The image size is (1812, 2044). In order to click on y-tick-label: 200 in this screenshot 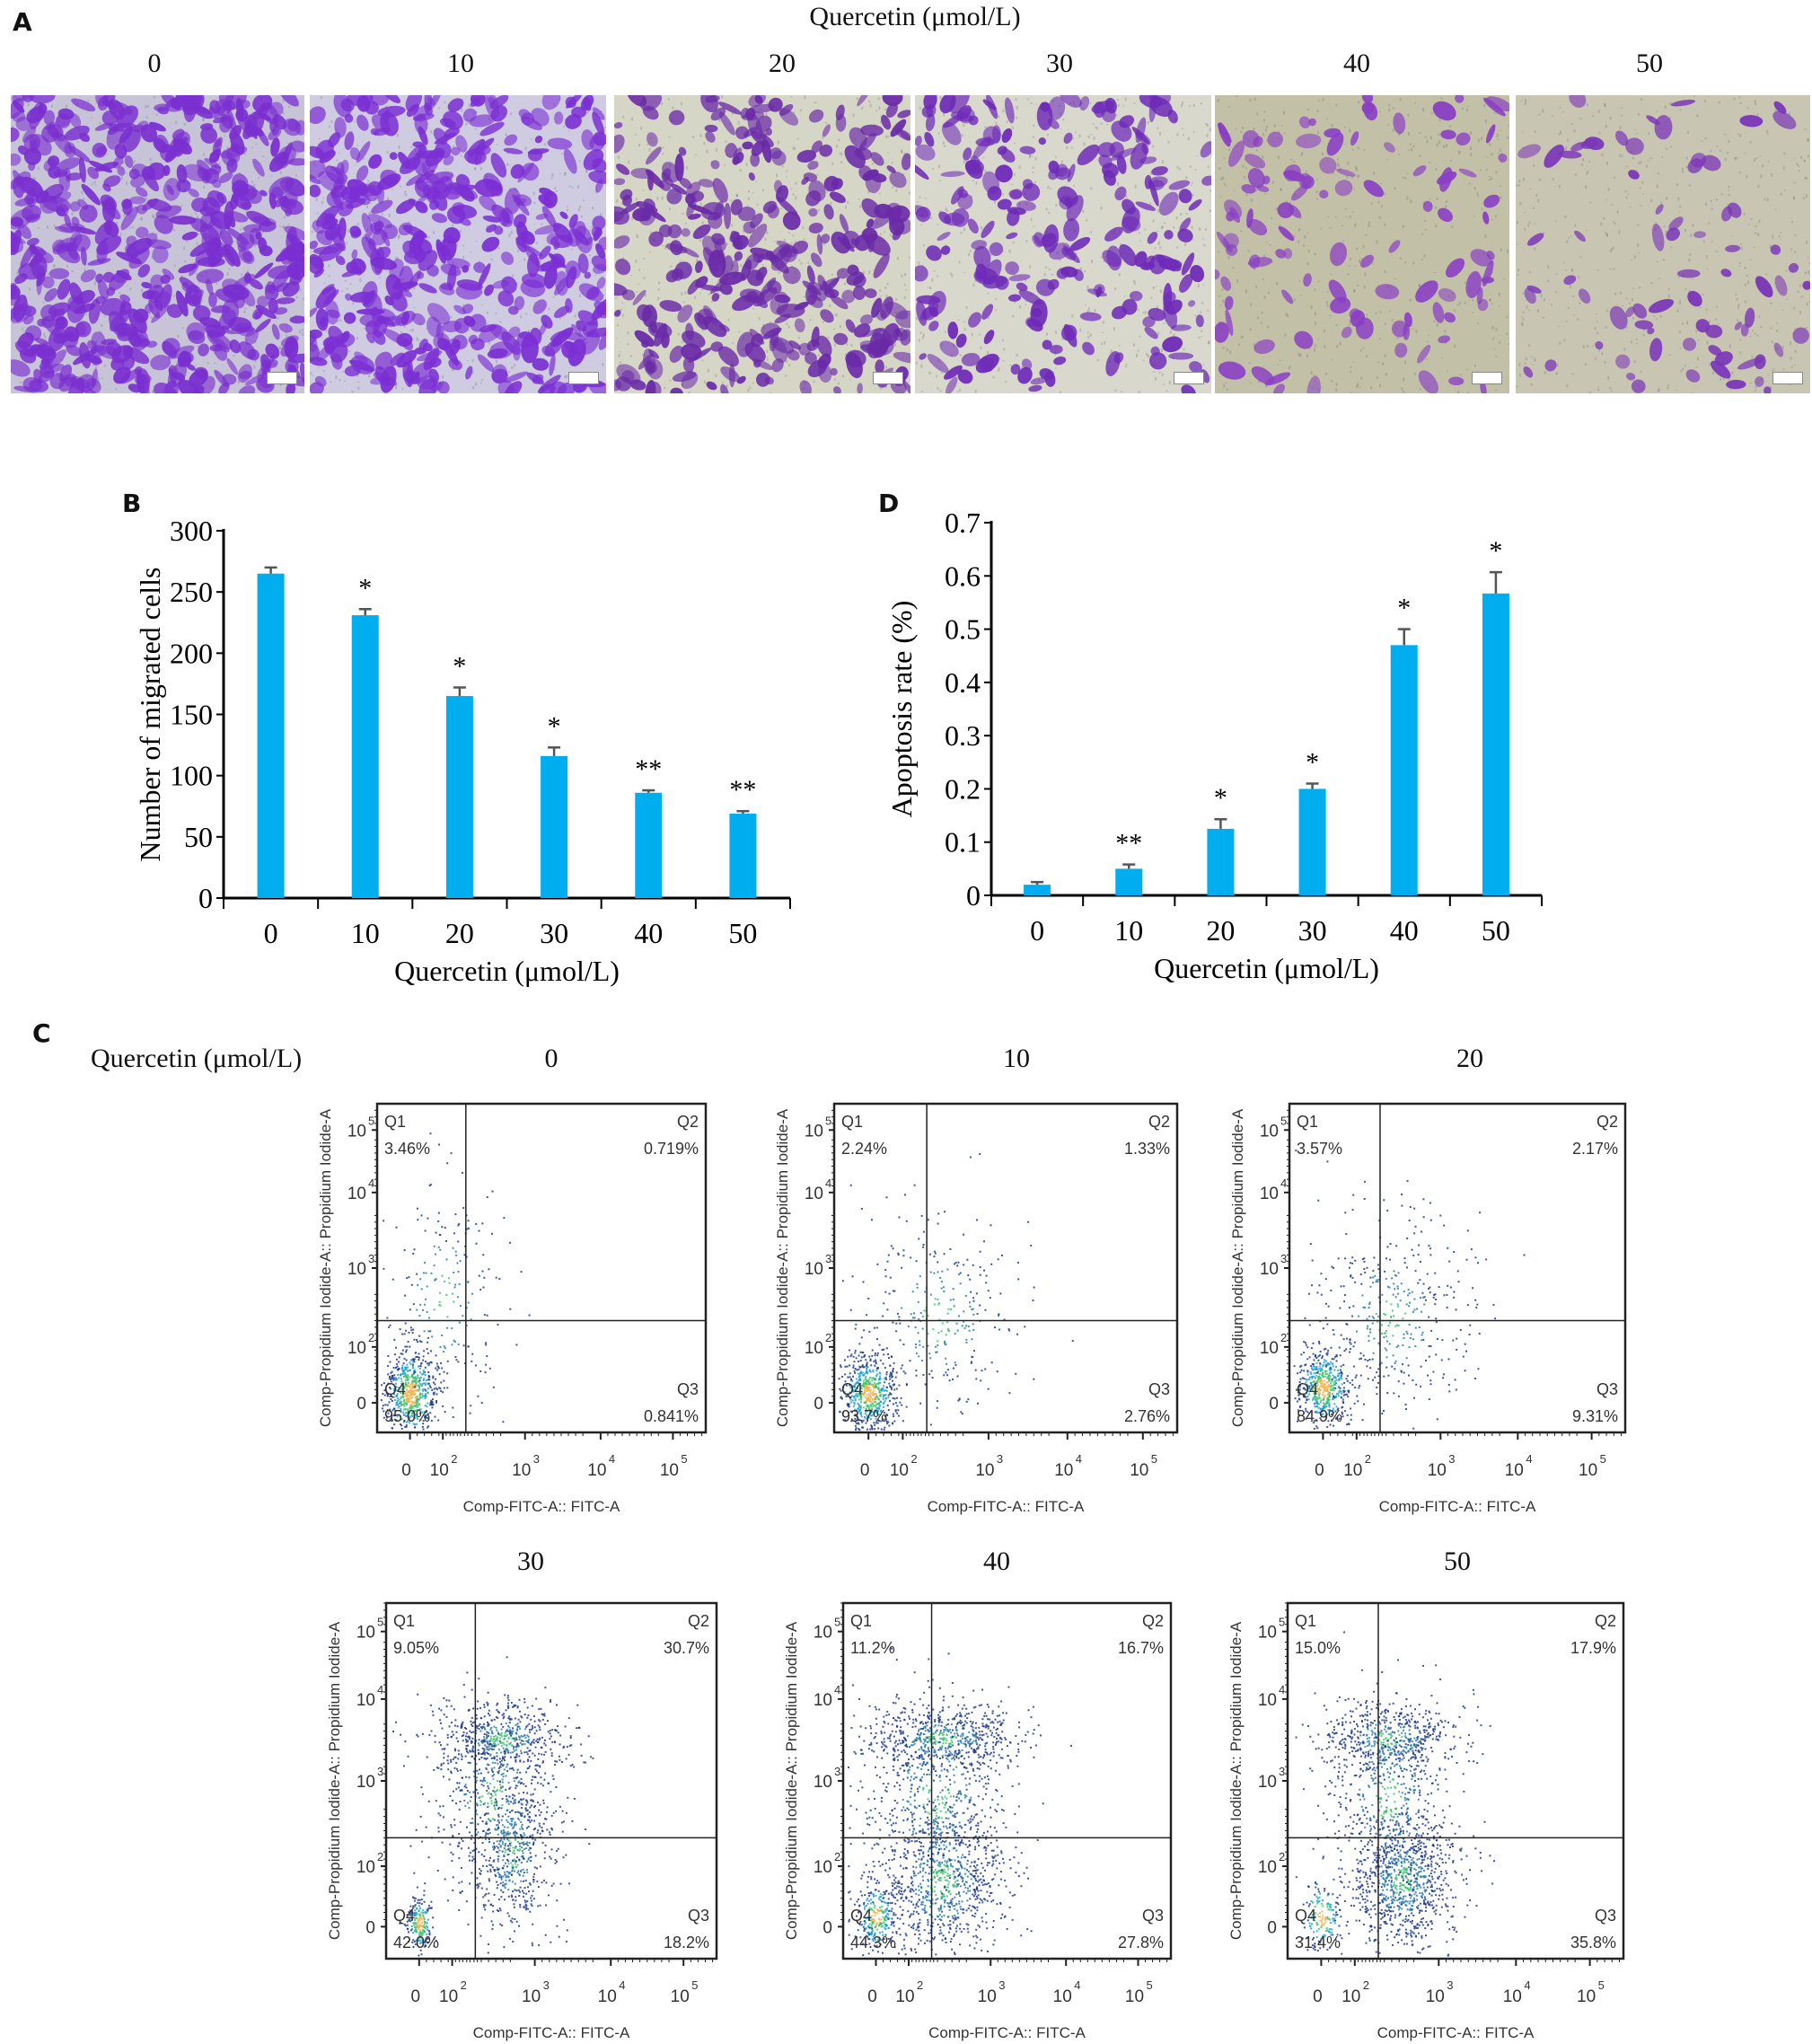, I will do `click(191, 653)`.